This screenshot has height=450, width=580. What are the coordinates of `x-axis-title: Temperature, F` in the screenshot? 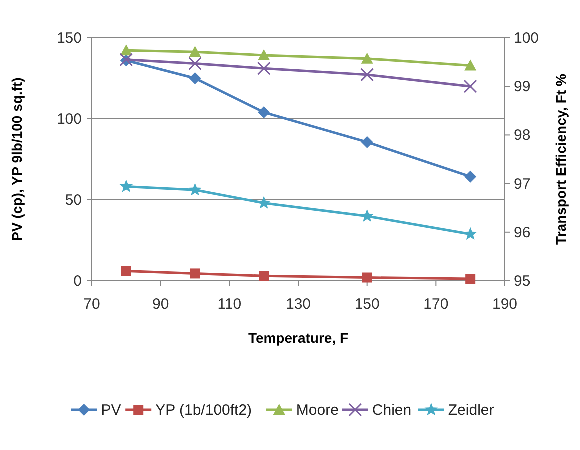 It's located at (298, 338).